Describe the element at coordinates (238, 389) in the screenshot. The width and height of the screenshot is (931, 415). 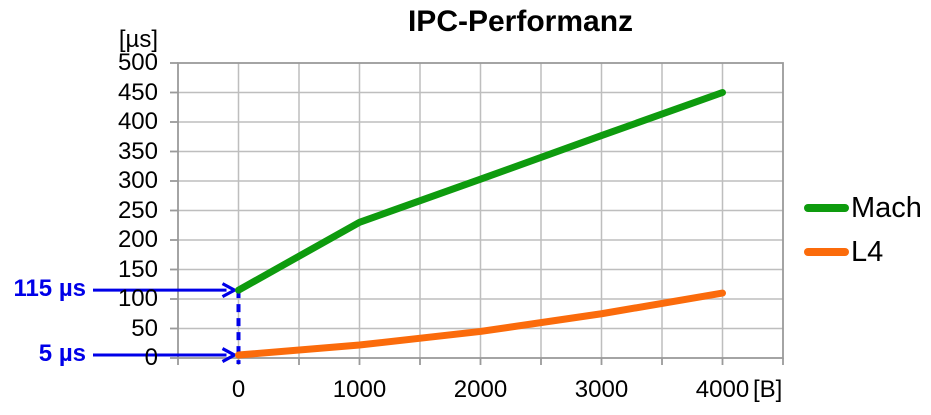
I see `x-tick-label: 0` at that location.